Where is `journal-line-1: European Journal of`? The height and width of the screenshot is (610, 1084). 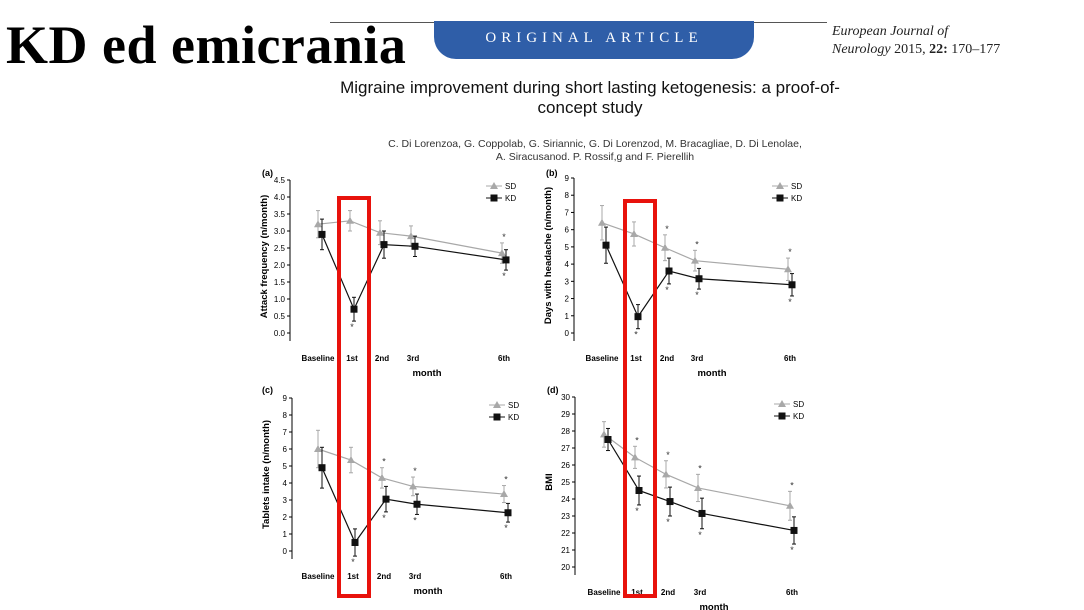
journal-line-1: European Journal of is located at coordinates (890, 31).